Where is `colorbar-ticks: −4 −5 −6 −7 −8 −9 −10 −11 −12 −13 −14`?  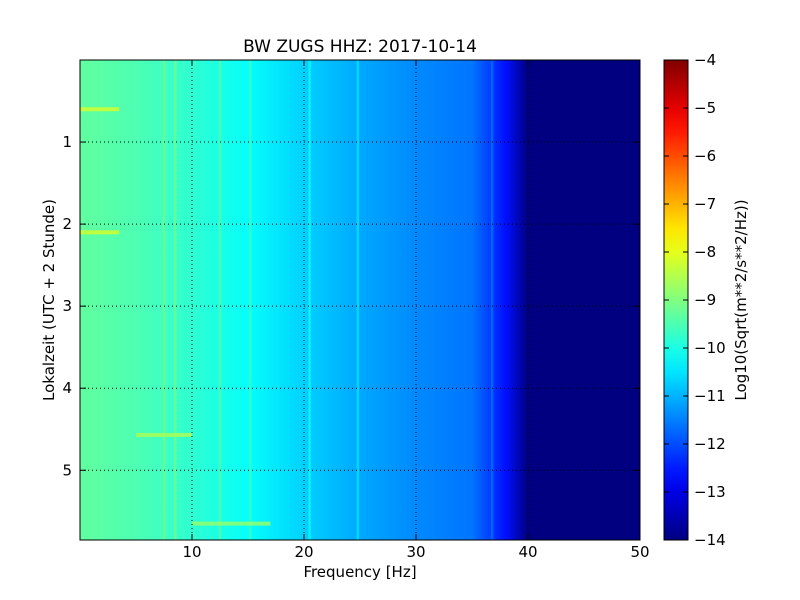
colorbar-ticks: −4 −5 −6 −7 −8 −9 −10 −11 −12 −13 −14 is located at coordinates (695, 300).